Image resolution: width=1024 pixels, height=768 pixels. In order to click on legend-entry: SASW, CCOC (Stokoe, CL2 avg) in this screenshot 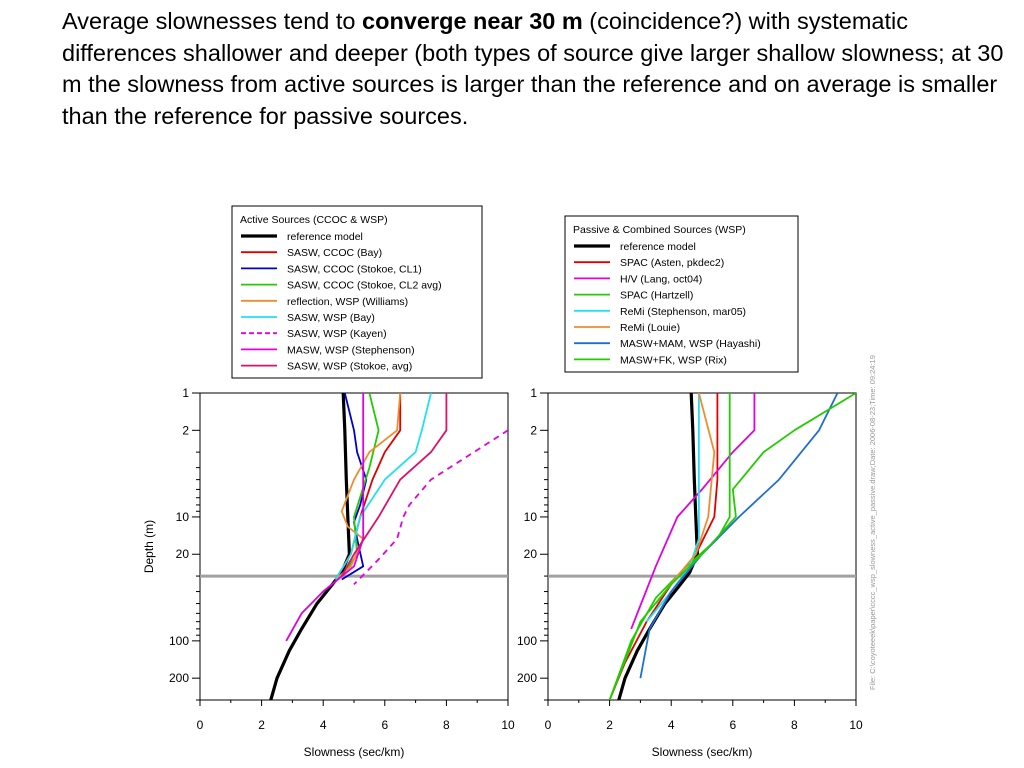, I will do `click(364, 286)`.